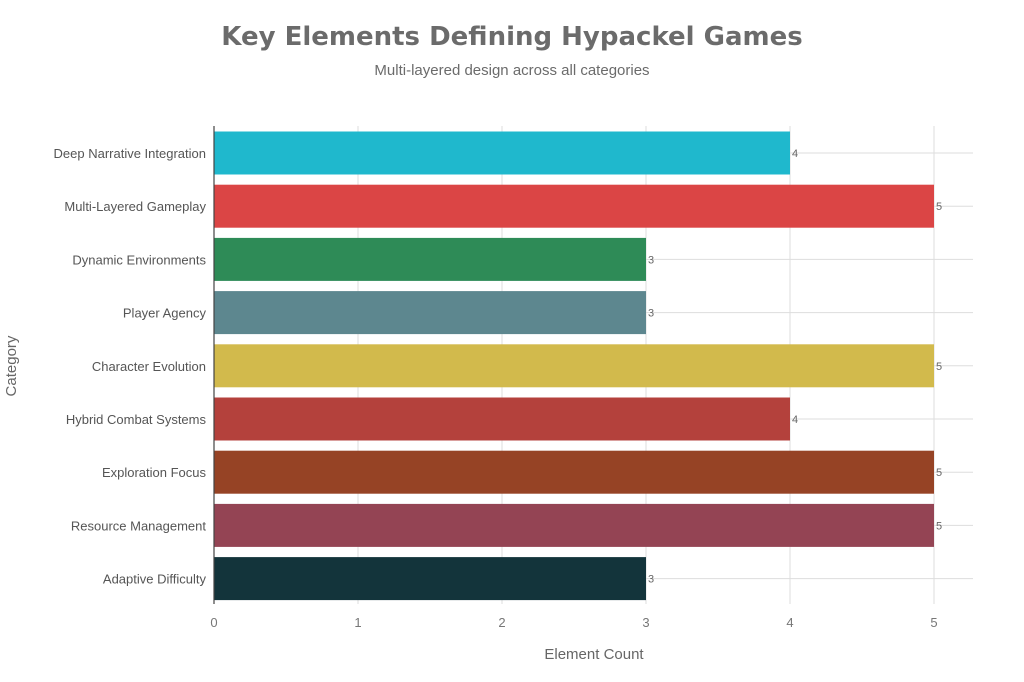 The image size is (1024, 682). What do you see at coordinates (135, 206) in the screenshot?
I see `category-label: Multi-Layered Gameplay` at bounding box center [135, 206].